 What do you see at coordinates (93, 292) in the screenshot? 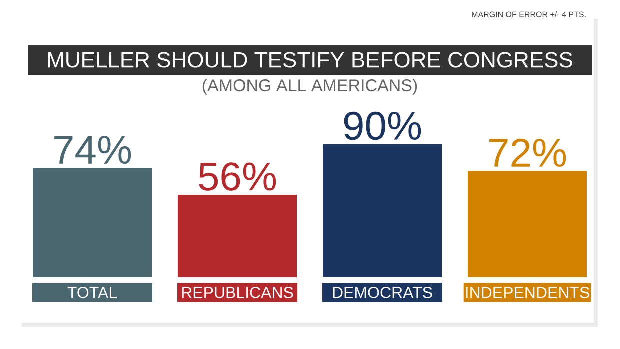
I see `x-tick-label: TOTAL` at bounding box center [93, 292].